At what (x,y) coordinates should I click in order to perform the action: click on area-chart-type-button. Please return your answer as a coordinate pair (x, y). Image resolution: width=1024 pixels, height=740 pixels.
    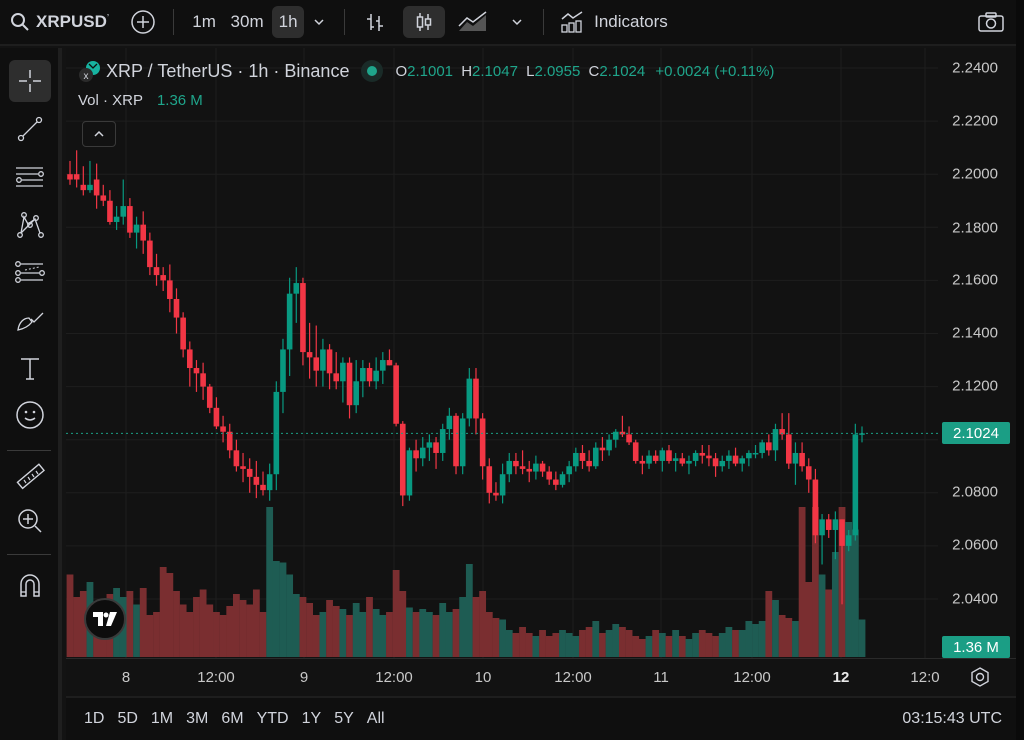
    Looking at the image, I should click on (473, 22).